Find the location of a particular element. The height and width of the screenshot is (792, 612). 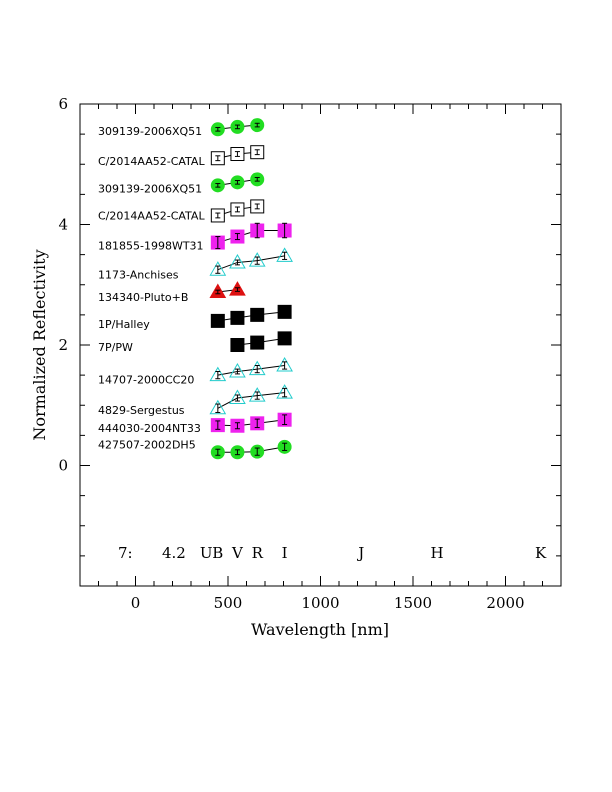

band-label-I: I is located at coordinates (285, 553).